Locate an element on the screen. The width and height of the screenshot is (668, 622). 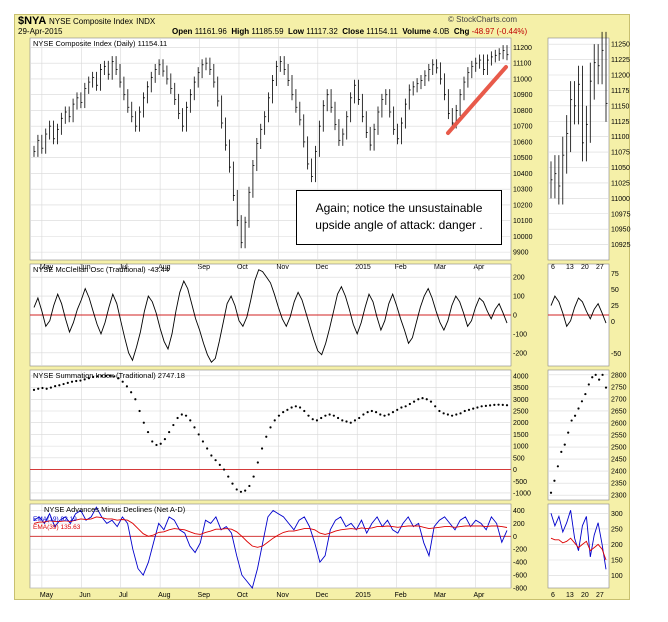
y-tick-label: 9900 is located at coordinates (521, 253).